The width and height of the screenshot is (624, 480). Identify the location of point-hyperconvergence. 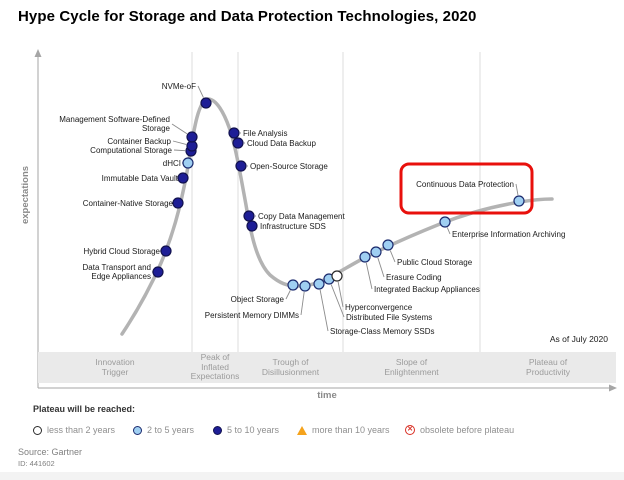
(337, 276).